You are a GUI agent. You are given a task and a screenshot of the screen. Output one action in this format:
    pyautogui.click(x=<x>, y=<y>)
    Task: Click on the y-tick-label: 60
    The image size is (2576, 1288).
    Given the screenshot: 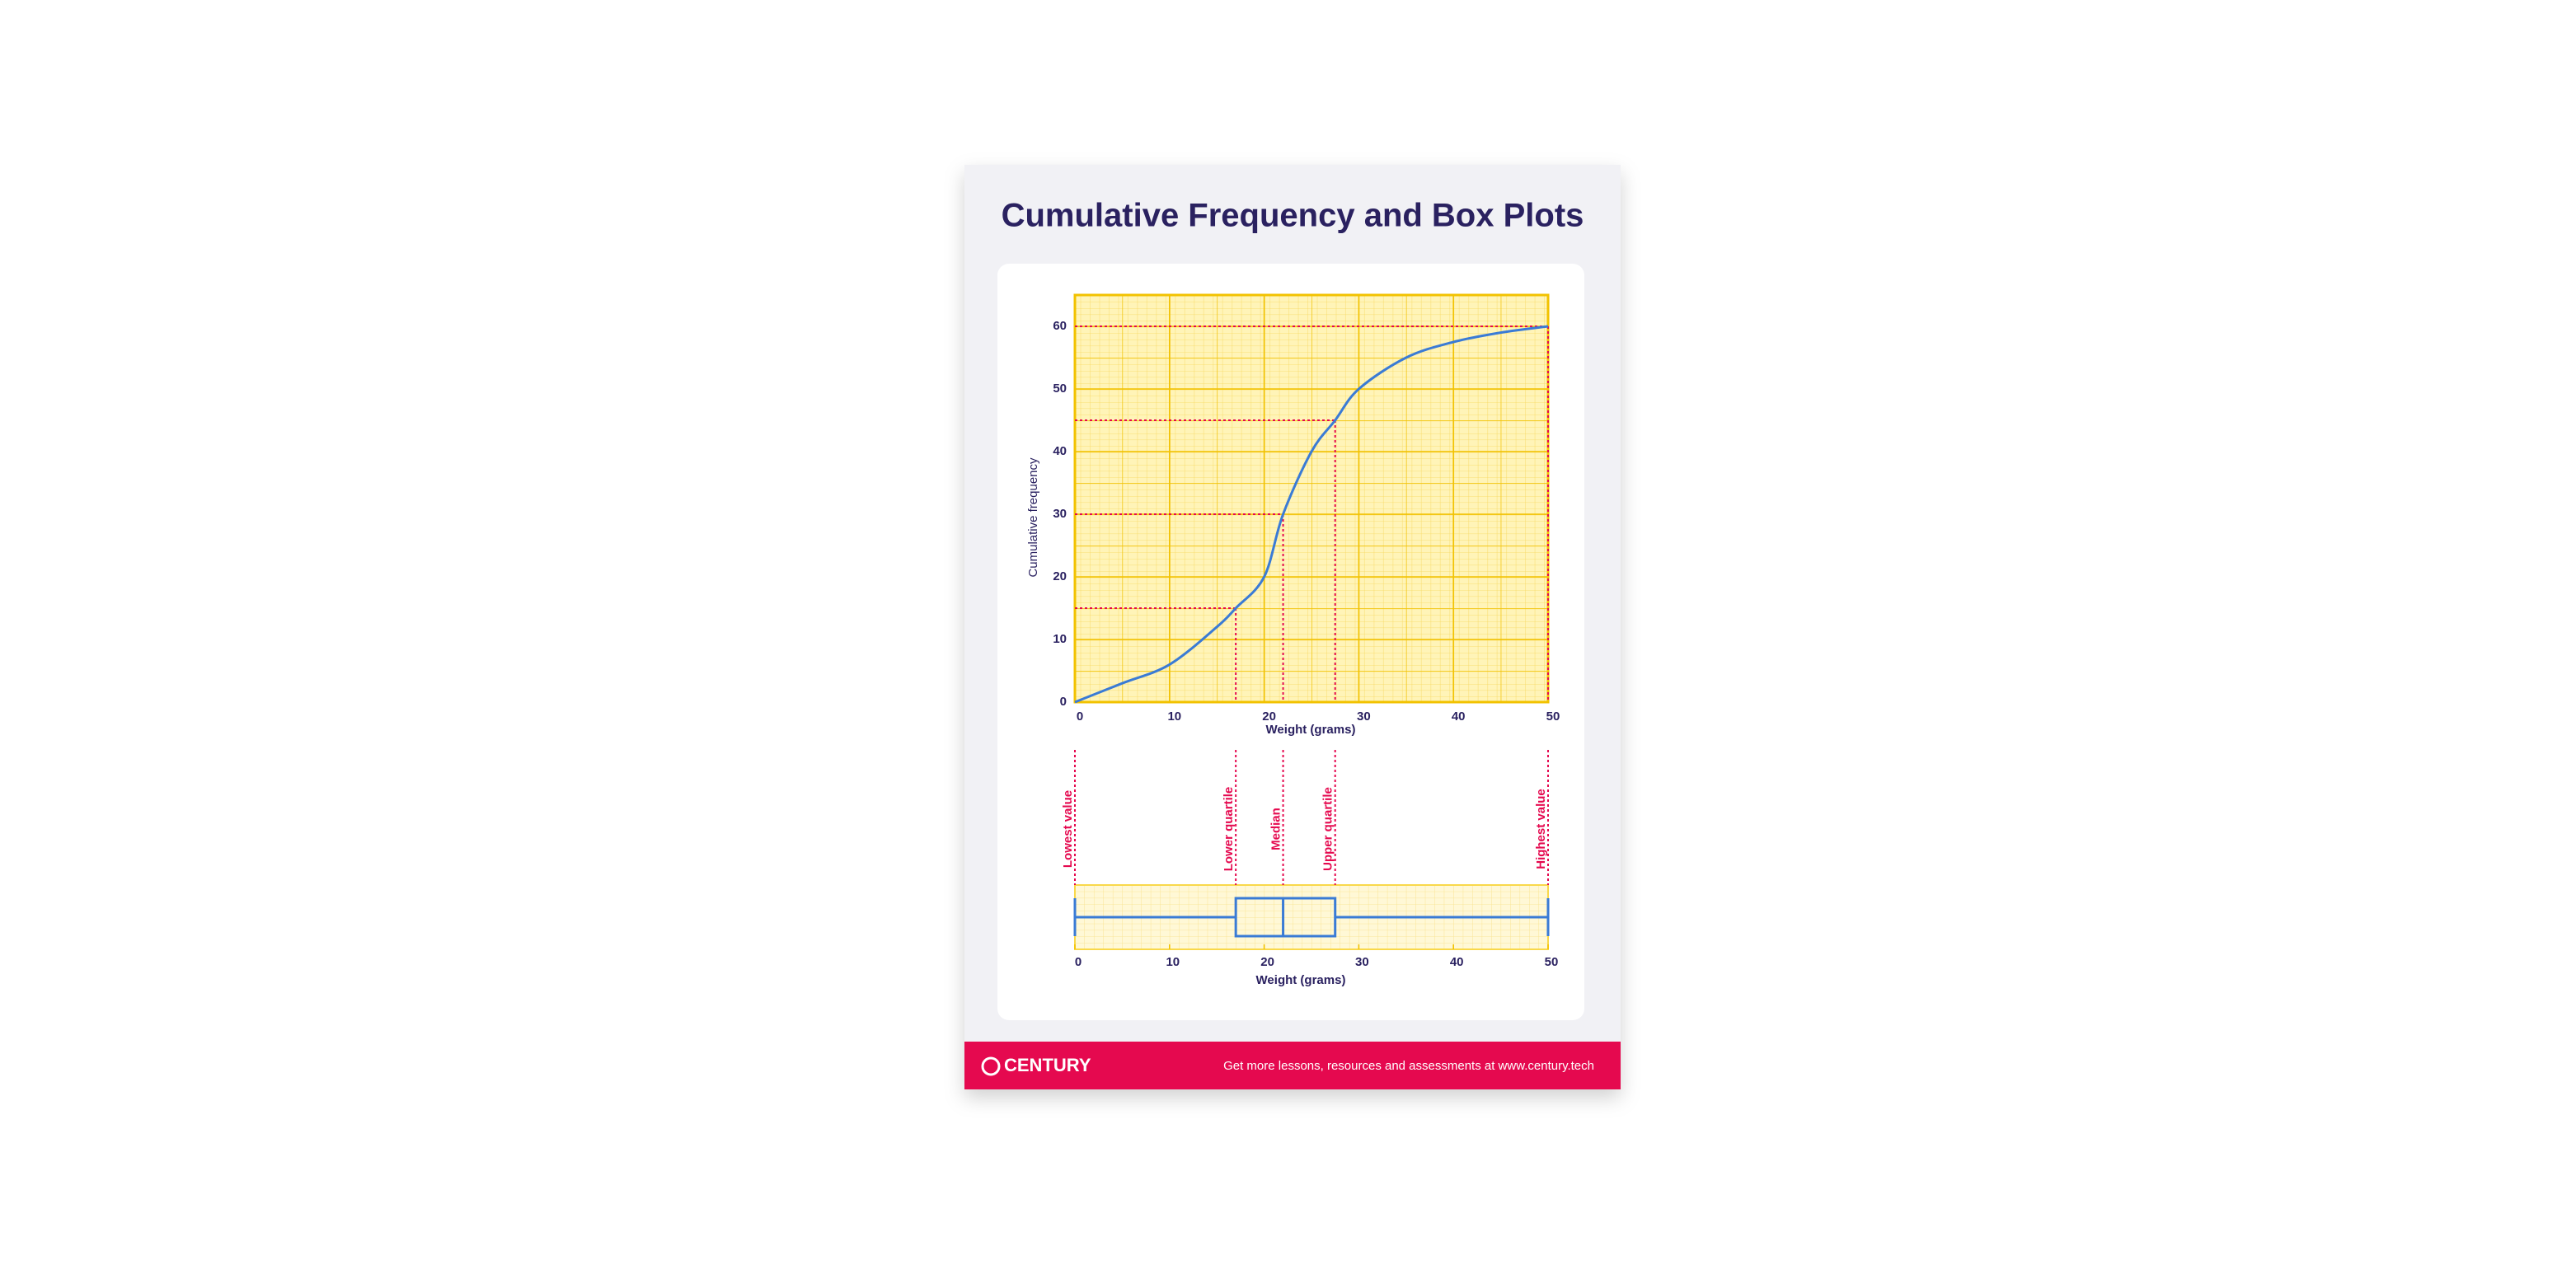 What is the action you would take?
    pyautogui.click(x=1060, y=326)
    